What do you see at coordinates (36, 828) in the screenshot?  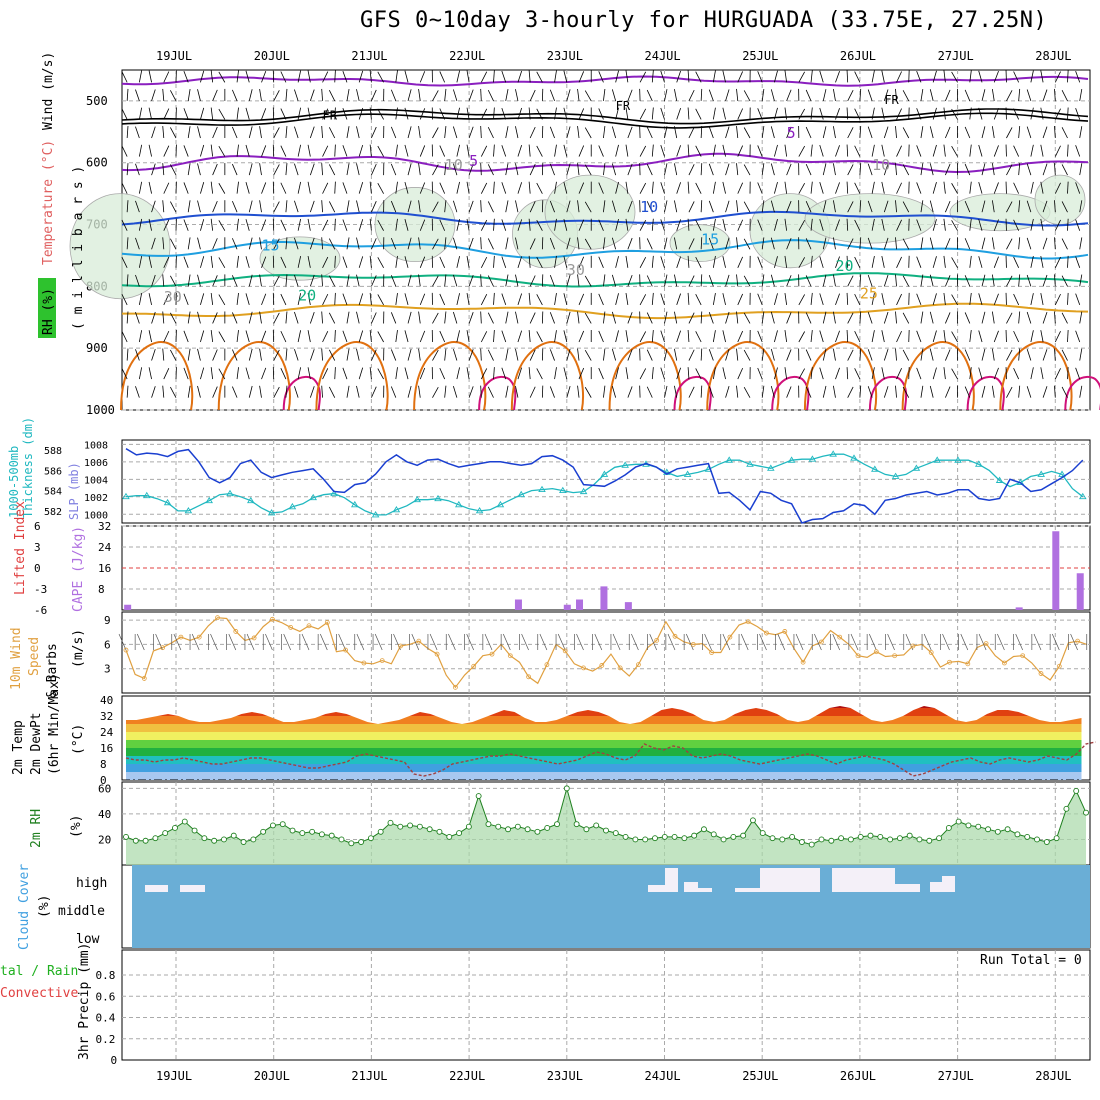 I see `rh-label-group: 2m RH` at bounding box center [36, 828].